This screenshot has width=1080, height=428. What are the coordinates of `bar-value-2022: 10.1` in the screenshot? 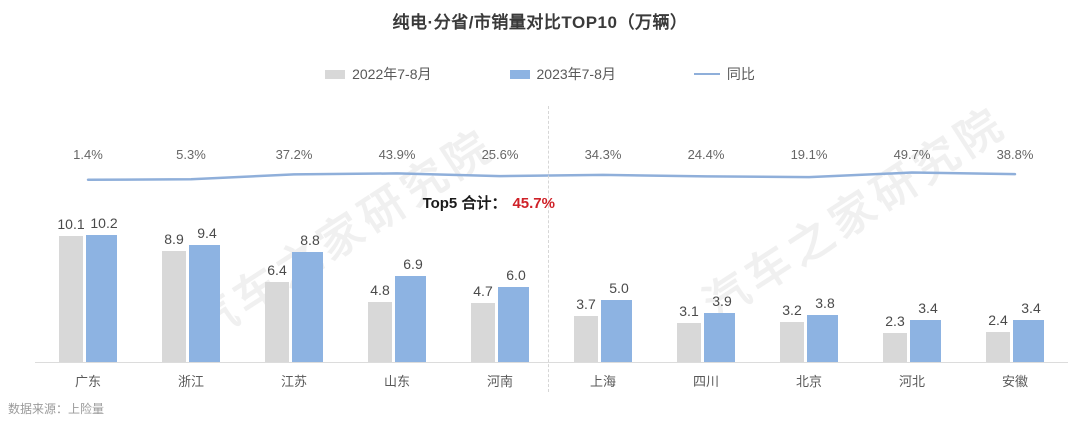 It's located at (71, 223).